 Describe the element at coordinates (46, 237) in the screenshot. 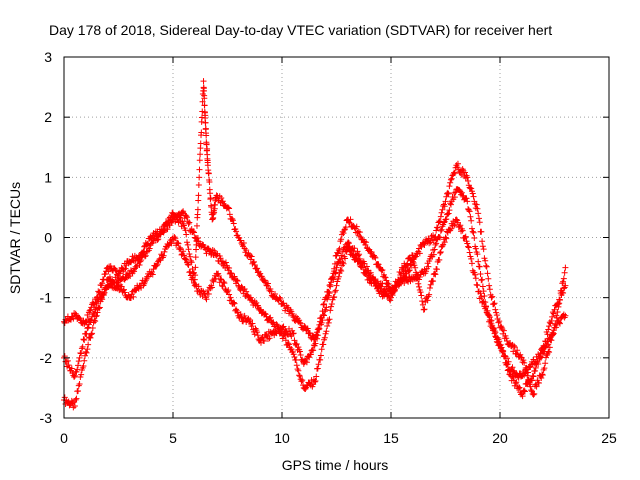

I see `y-tick-labels: -3 -2 -1 0 1 2 3` at that location.